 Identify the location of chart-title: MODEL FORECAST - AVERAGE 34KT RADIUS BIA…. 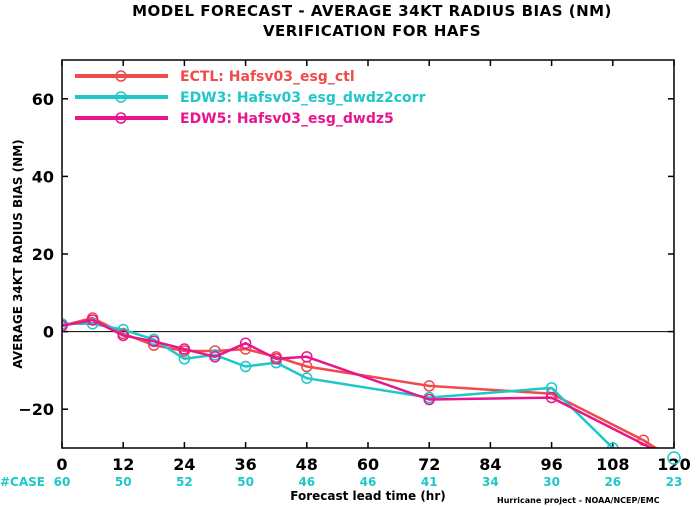
(372, 11).